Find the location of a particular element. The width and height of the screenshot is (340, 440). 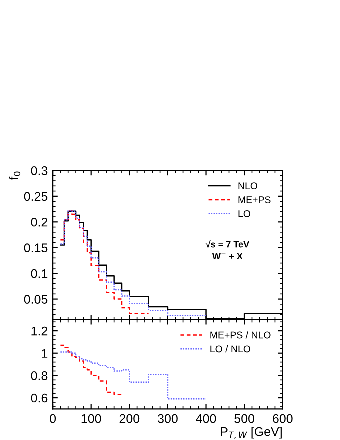

y-tick-label: 1 is located at coordinates (45, 353).